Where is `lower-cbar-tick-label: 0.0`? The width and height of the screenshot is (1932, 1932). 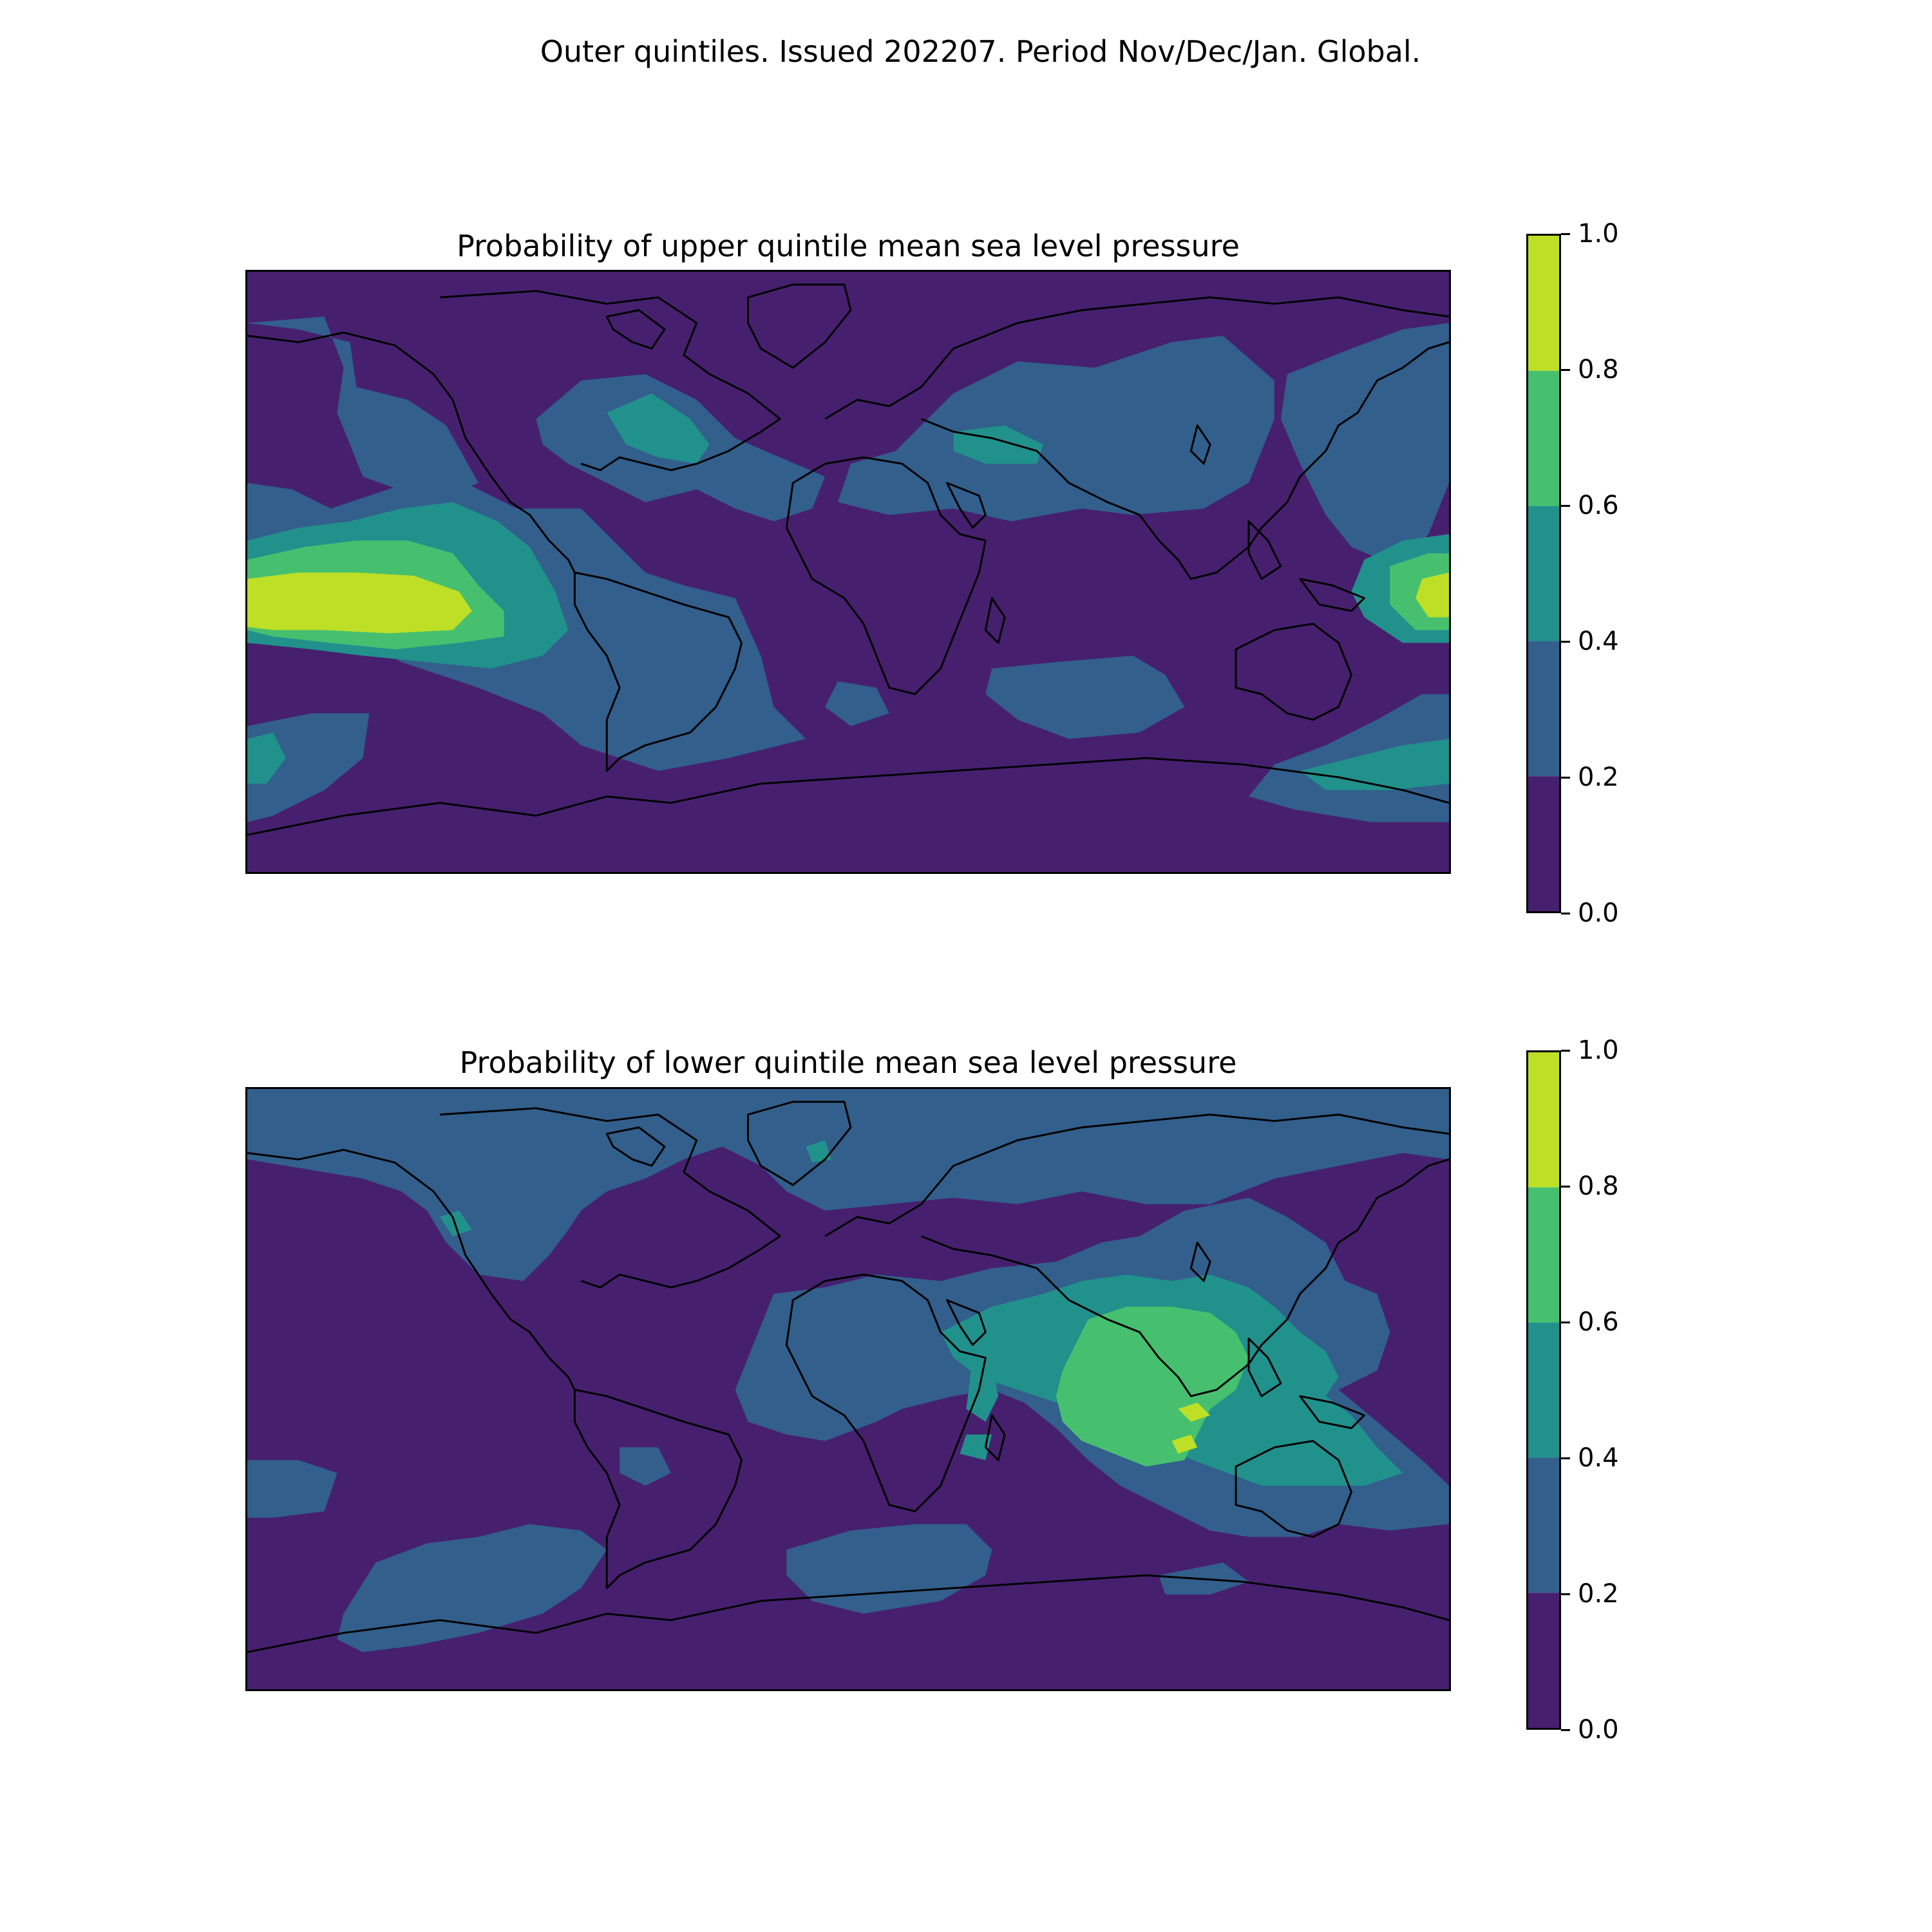 lower-cbar-tick-label: 0.0 is located at coordinates (1599, 1730).